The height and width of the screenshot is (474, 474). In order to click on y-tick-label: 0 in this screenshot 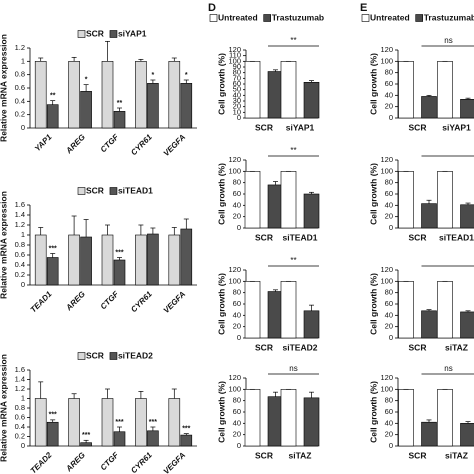, I will do `click(239, 445)`.